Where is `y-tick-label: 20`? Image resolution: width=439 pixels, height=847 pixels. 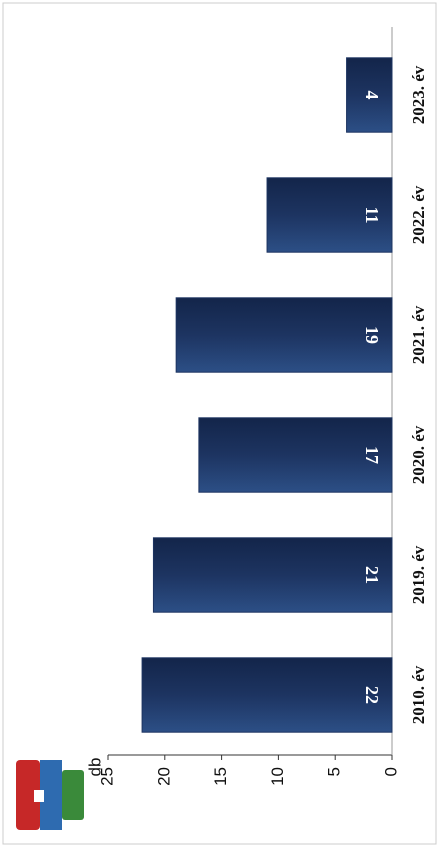
y-tick-label: 20 is located at coordinates (163, 776).